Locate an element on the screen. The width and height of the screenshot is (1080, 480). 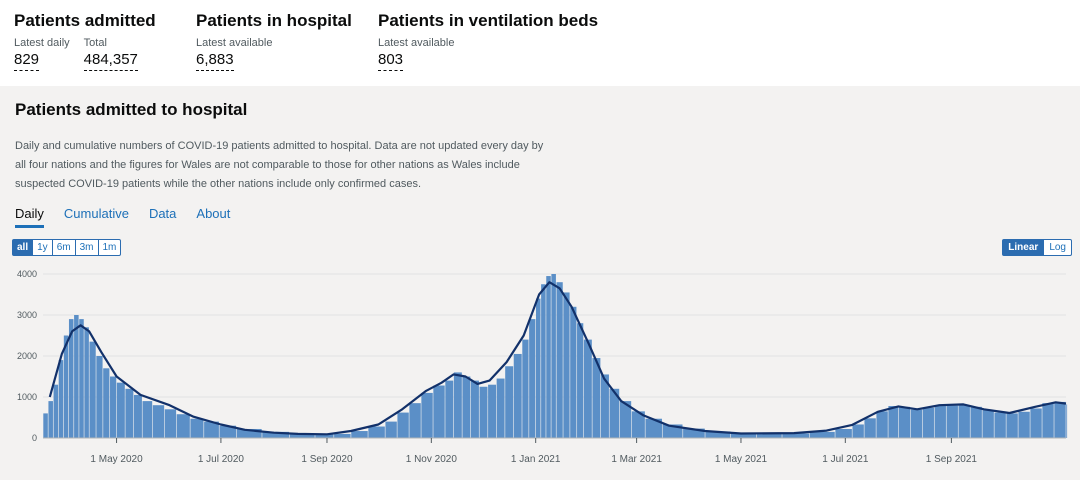
scale-log-button: Log is located at coordinates (1057, 247).